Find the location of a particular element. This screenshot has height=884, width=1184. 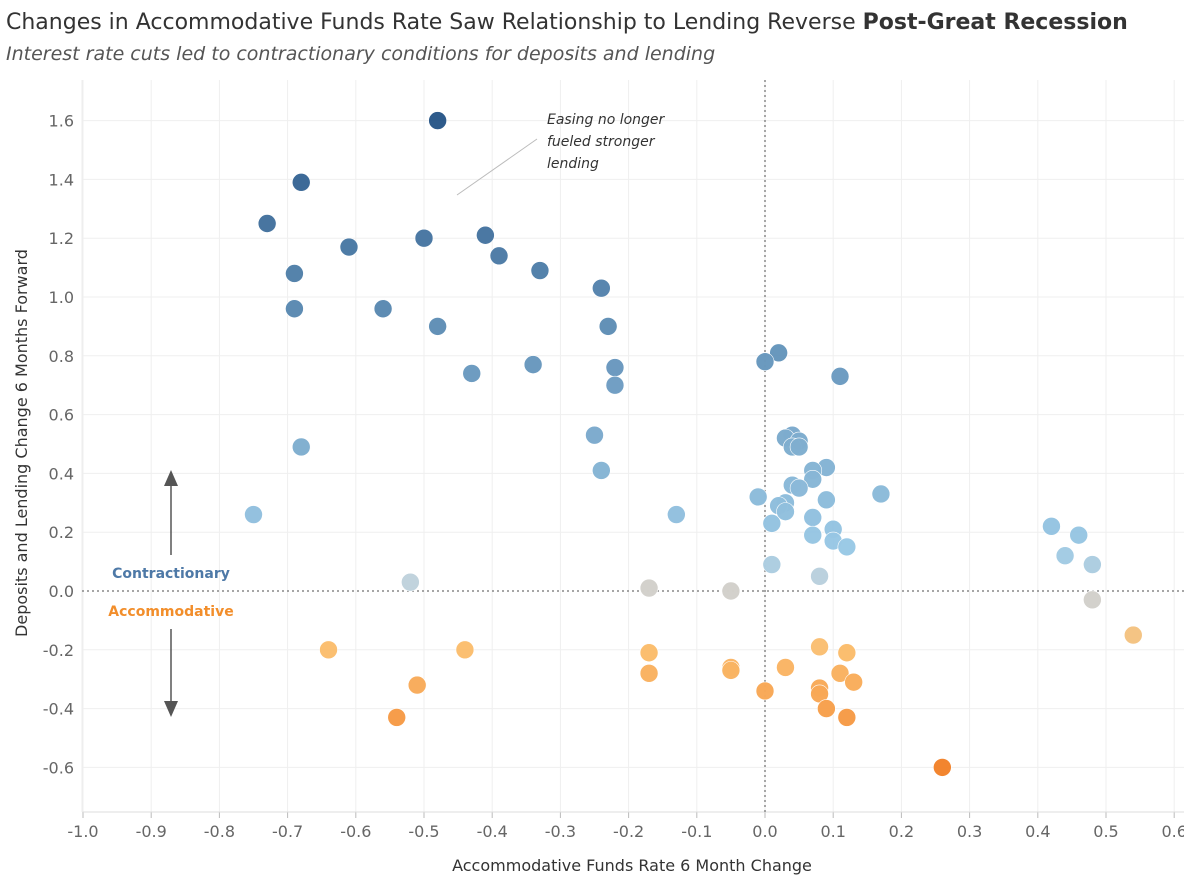

x-tick-label: -0.8 is located at coordinates (219, 831).